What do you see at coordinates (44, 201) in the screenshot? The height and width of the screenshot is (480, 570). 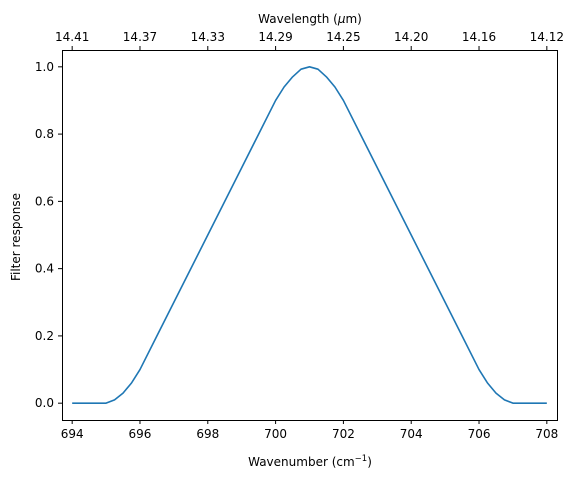 I see `y-tick-label: 0.6` at bounding box center [44, 201].